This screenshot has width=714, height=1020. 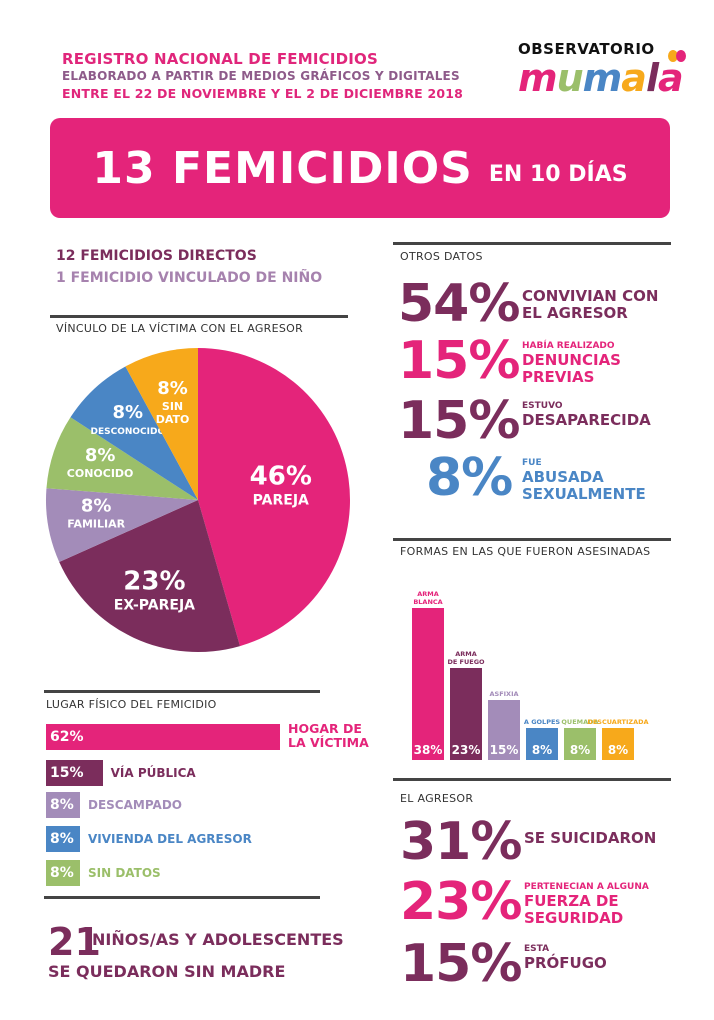 What do you see at coordinates (428, 750) in the screenshot?
I see `bar-value-label: 38%` at bounding box center [428, 750].